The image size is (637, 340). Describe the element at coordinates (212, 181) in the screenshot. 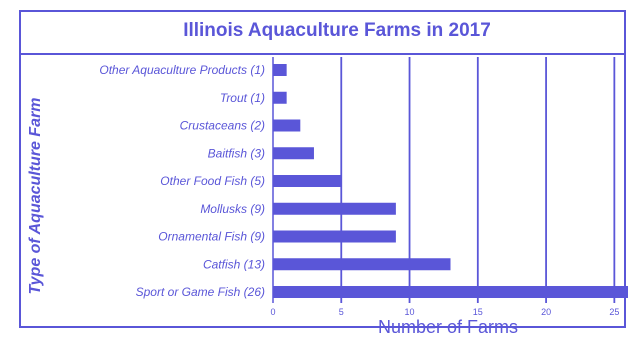

I see `category-label: Other Food Fish (5)` at that location.